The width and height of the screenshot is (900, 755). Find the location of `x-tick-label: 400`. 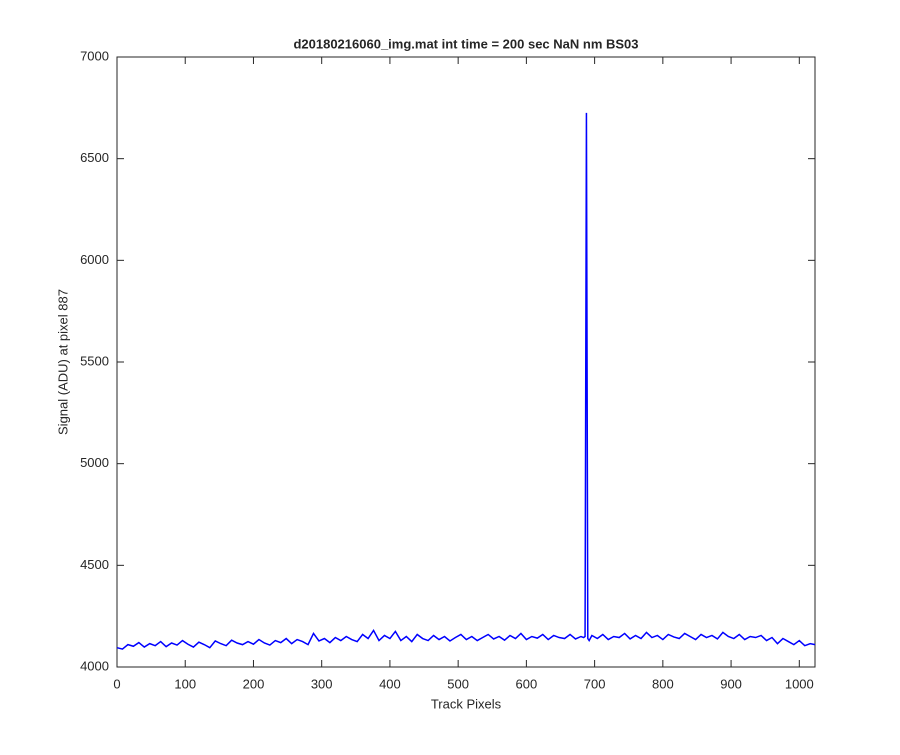

x-tick-label: 400 is located at coordinates (390, 683).